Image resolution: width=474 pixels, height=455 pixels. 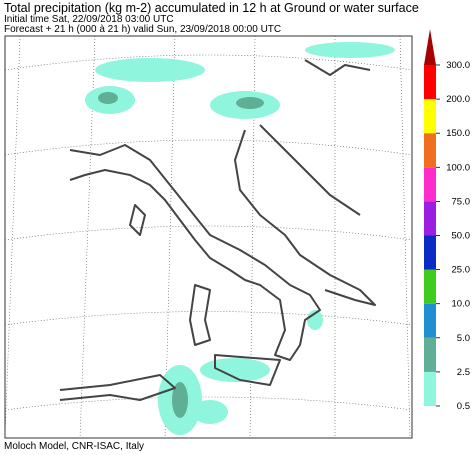 I want to click on scale-label: 10.0, so click(x=461, y=304).